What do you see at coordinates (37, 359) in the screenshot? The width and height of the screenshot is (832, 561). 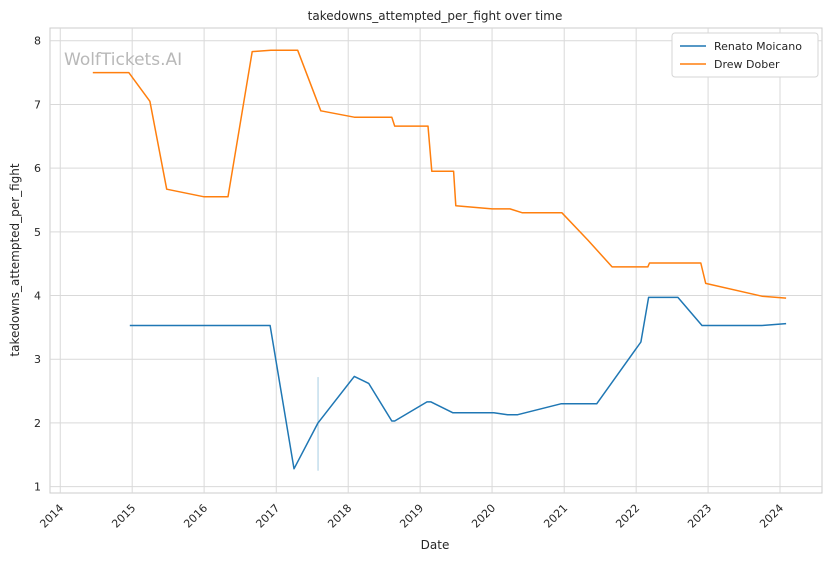 I see `y-tick-label: 3` at bounding box center [37, 359].